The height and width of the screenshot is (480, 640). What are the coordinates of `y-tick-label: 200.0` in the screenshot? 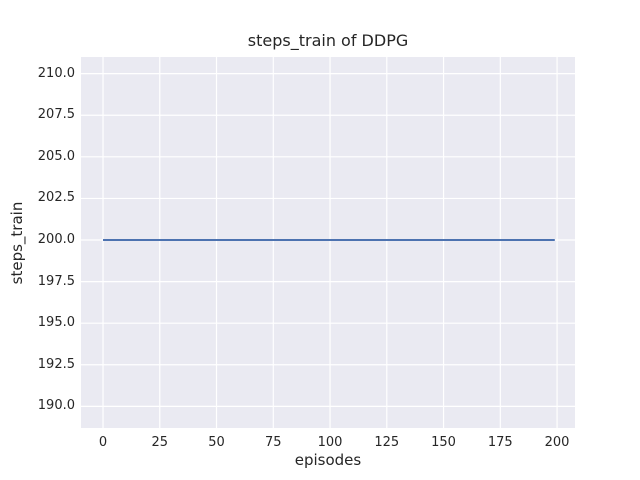 It's located at (56, 239).